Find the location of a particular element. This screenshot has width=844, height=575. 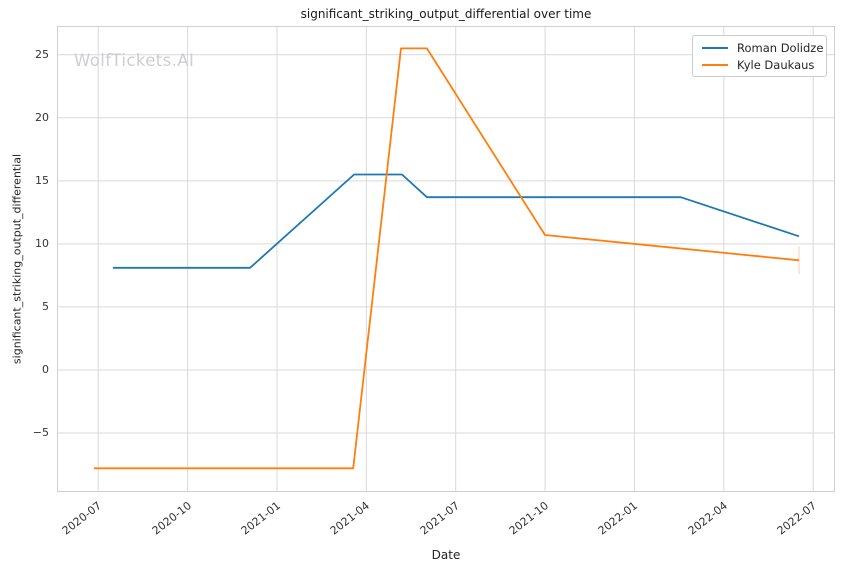

y-tick-label: 25 is located at coordinates (42, 54).